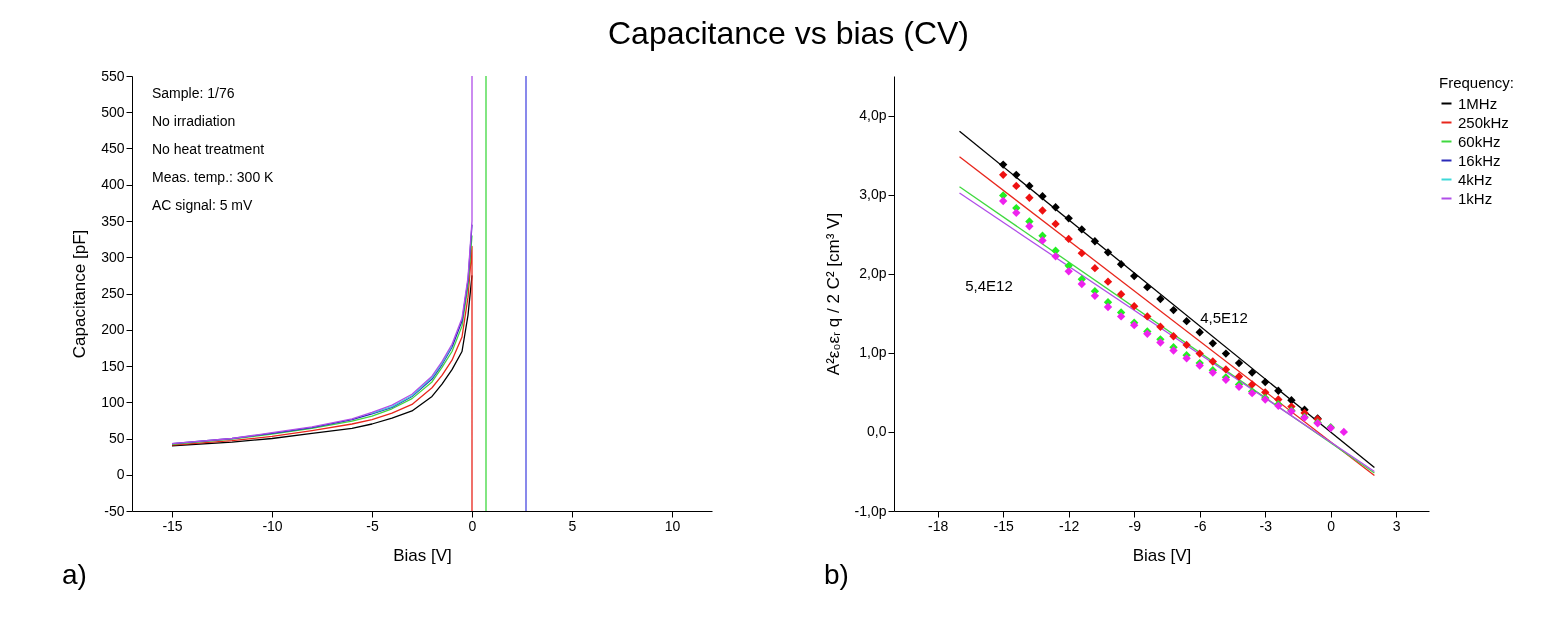 This screenshot has height=640, width=1558. What do you see at coordinates (113, 401) in the screenshot?
I see `y-tick-label: 100` at bounding box center [113, 401].